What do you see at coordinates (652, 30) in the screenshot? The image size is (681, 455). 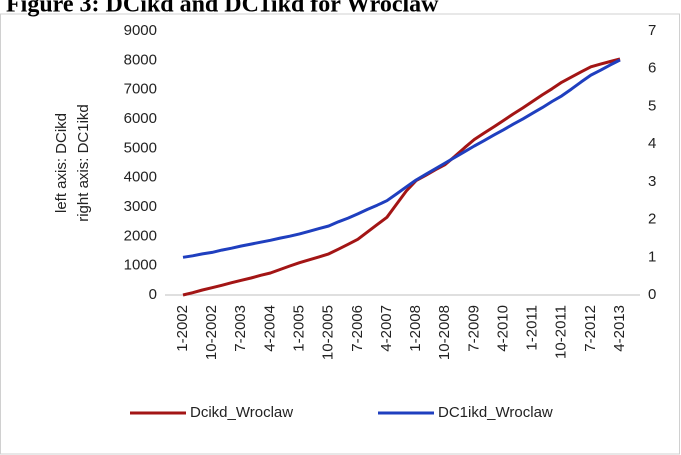 I see `y2-tick-label: 7` at bounding box center [652, 30].